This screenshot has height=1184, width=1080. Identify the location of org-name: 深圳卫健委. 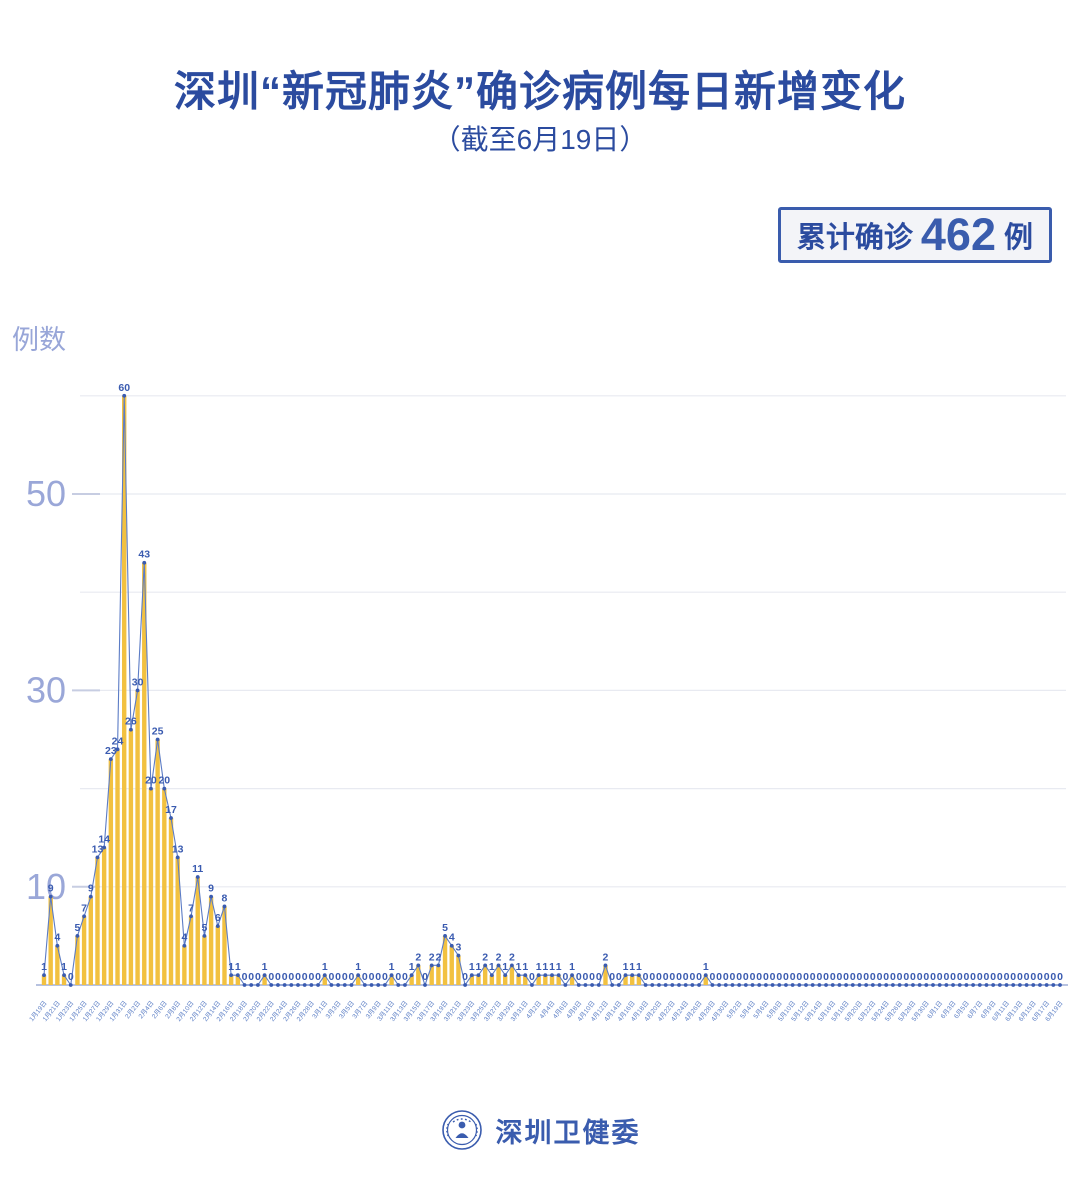
(568, 1132).